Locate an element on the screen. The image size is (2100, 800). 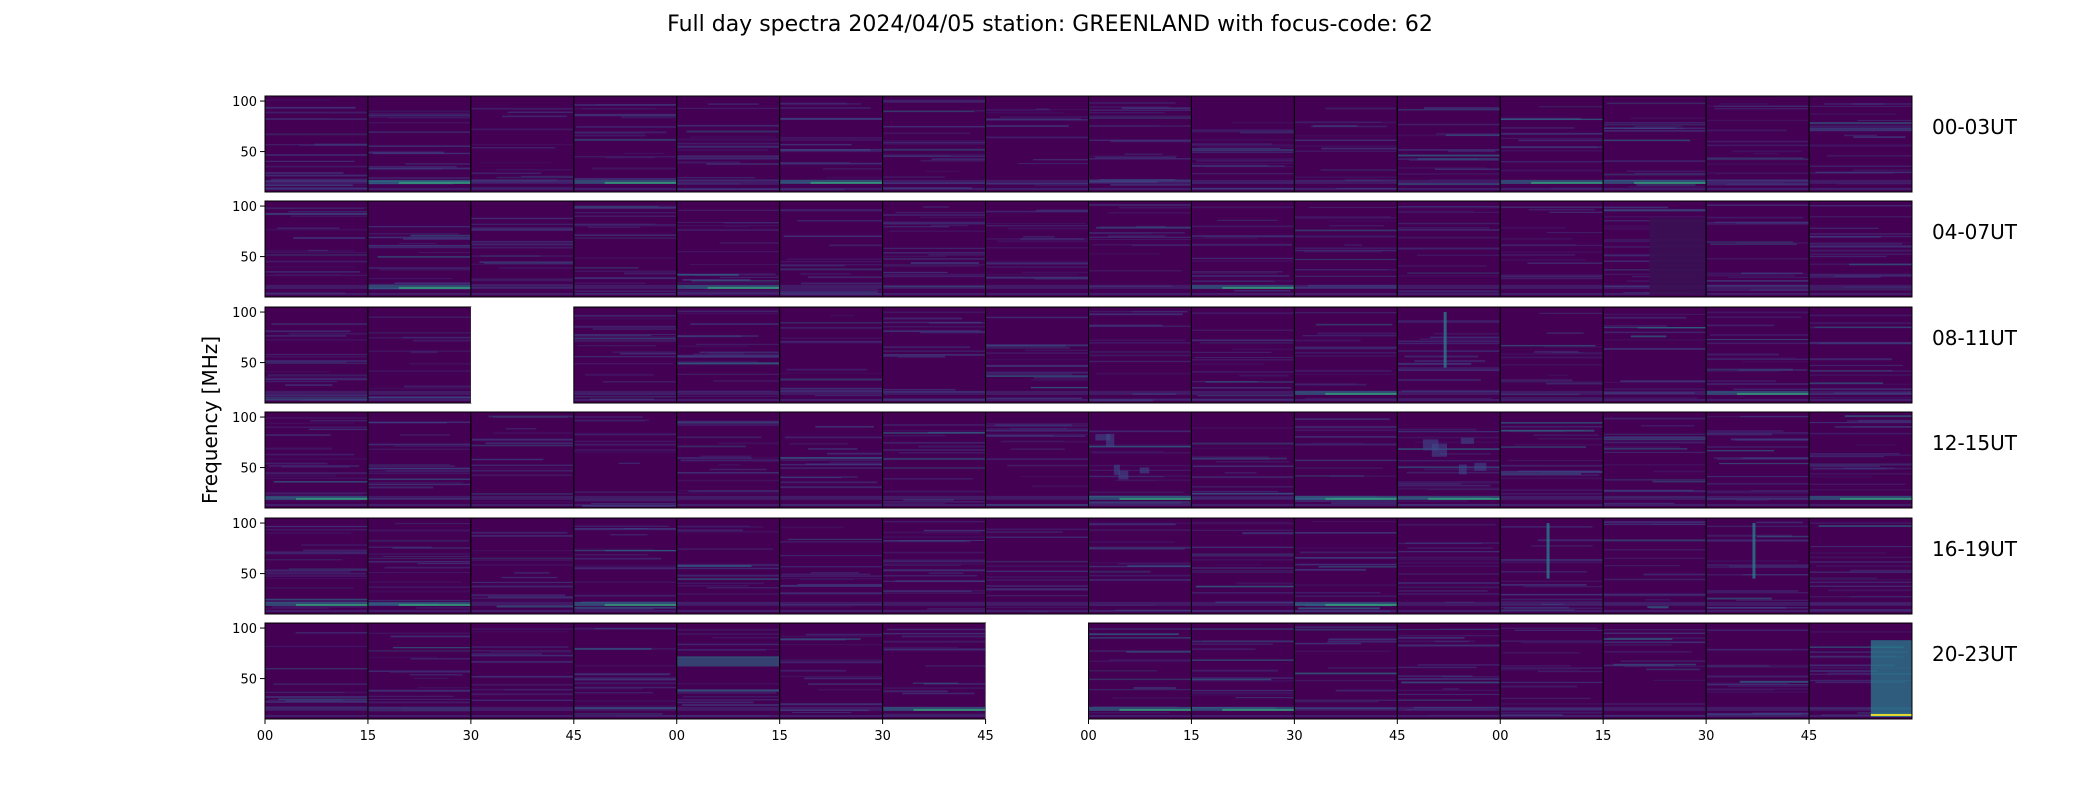
x-tick-label: 00 is located at coordinates (1500, 736).